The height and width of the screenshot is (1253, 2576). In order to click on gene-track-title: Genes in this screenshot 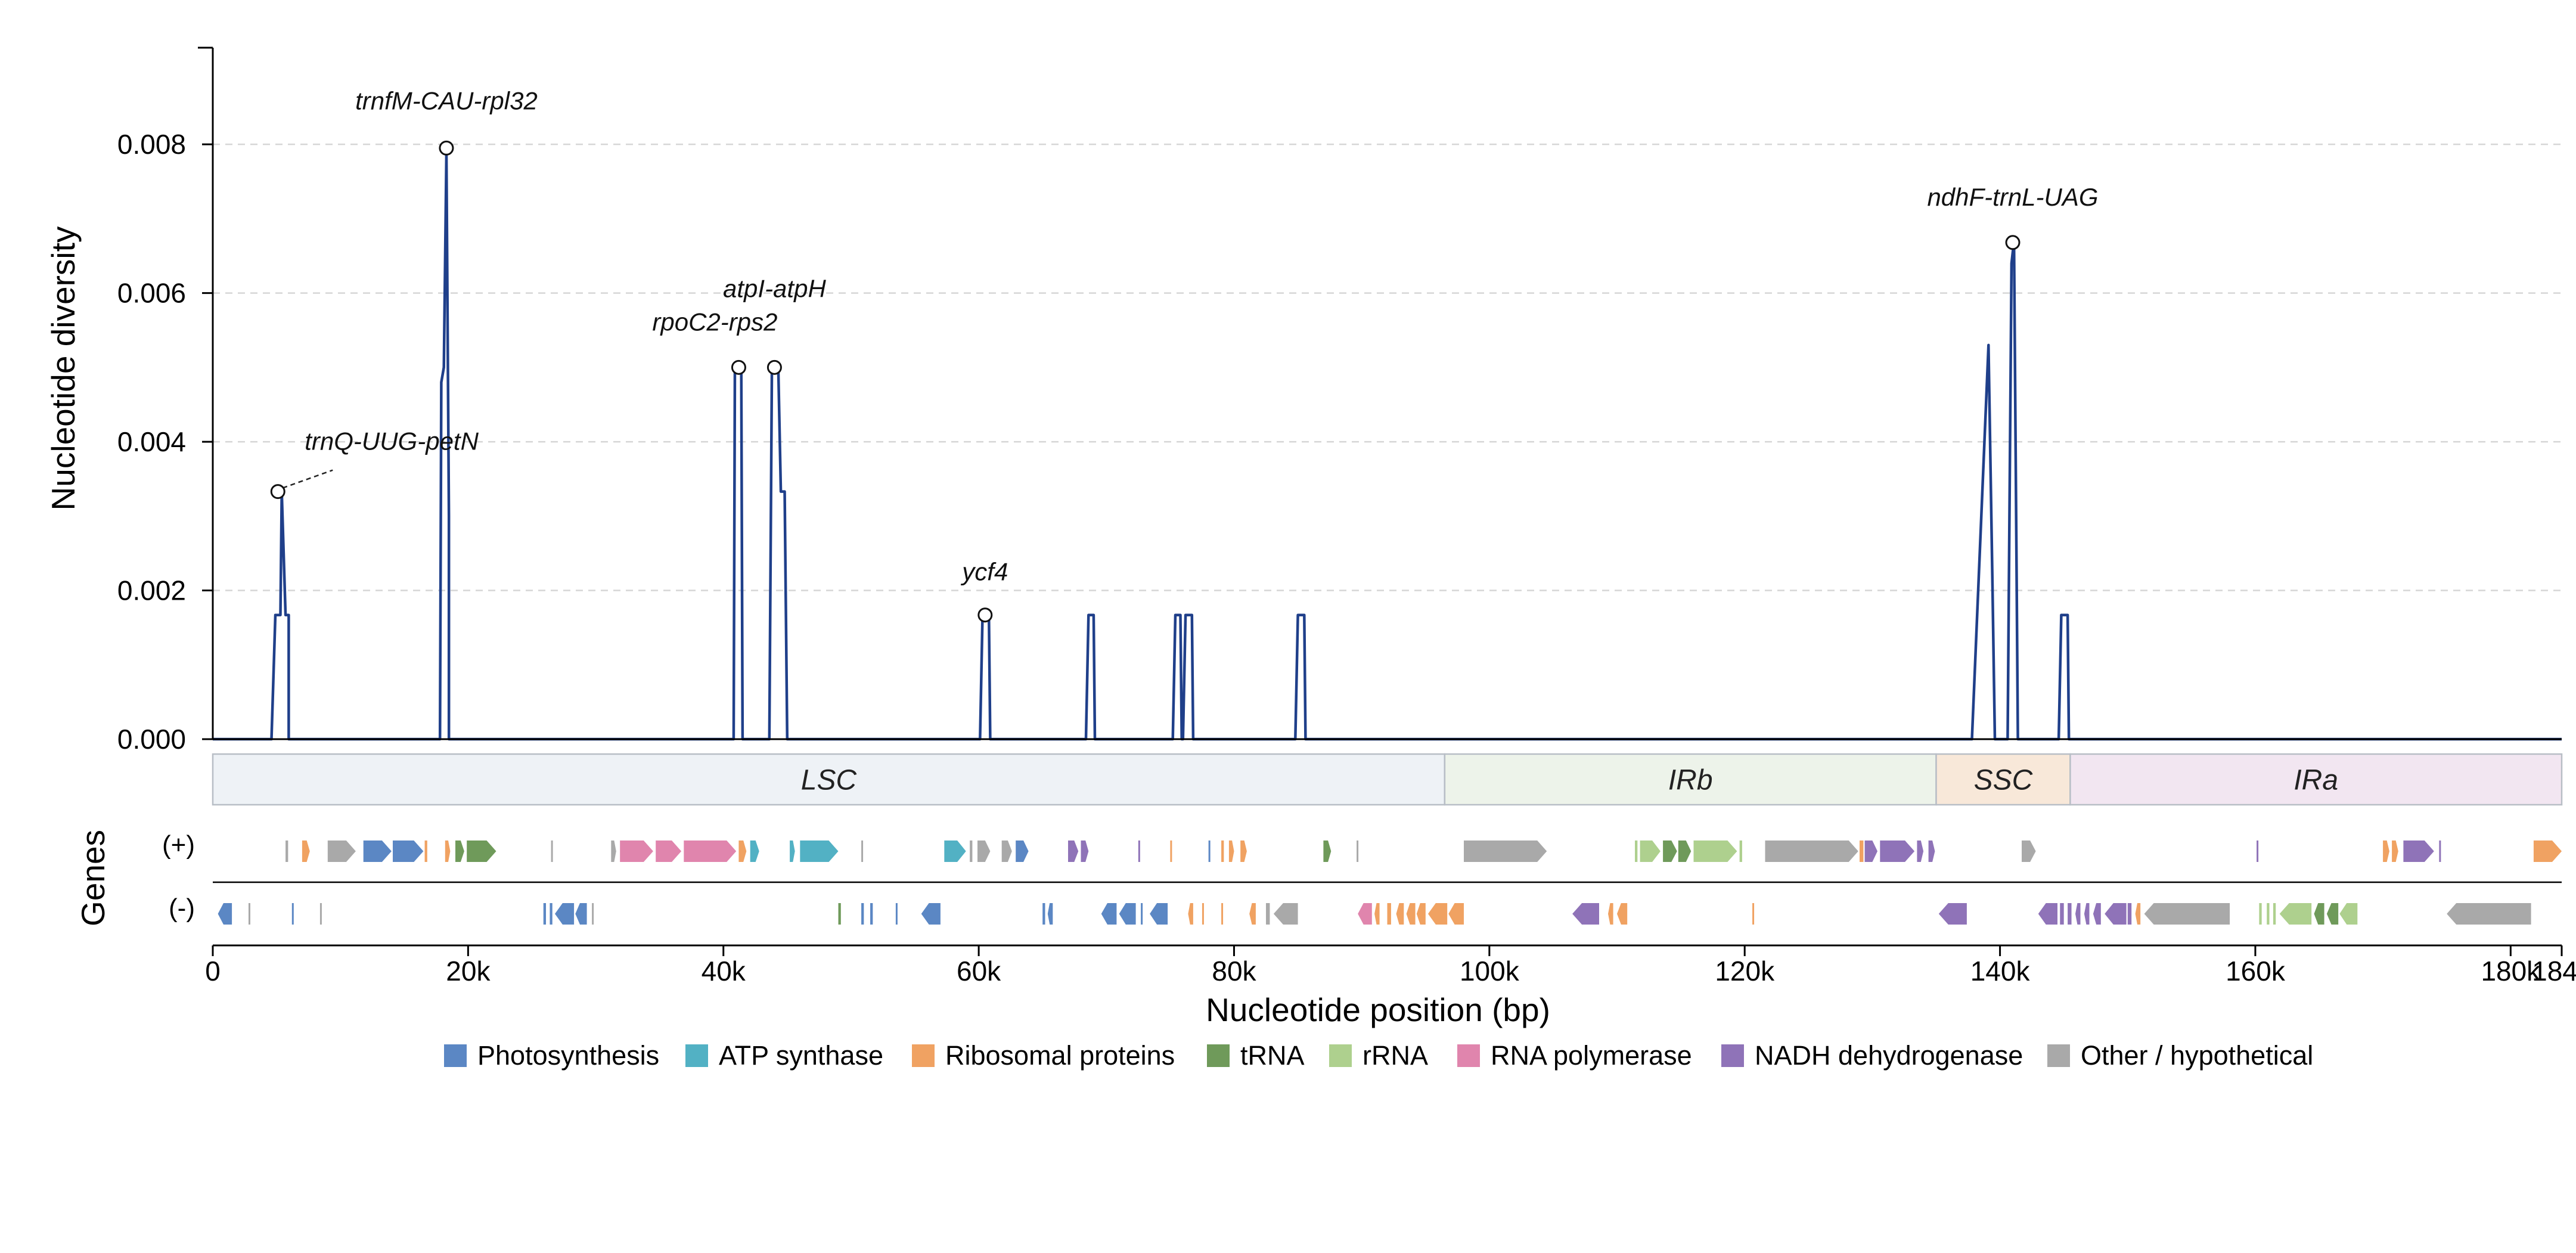, I will do `click(93, 878)`.